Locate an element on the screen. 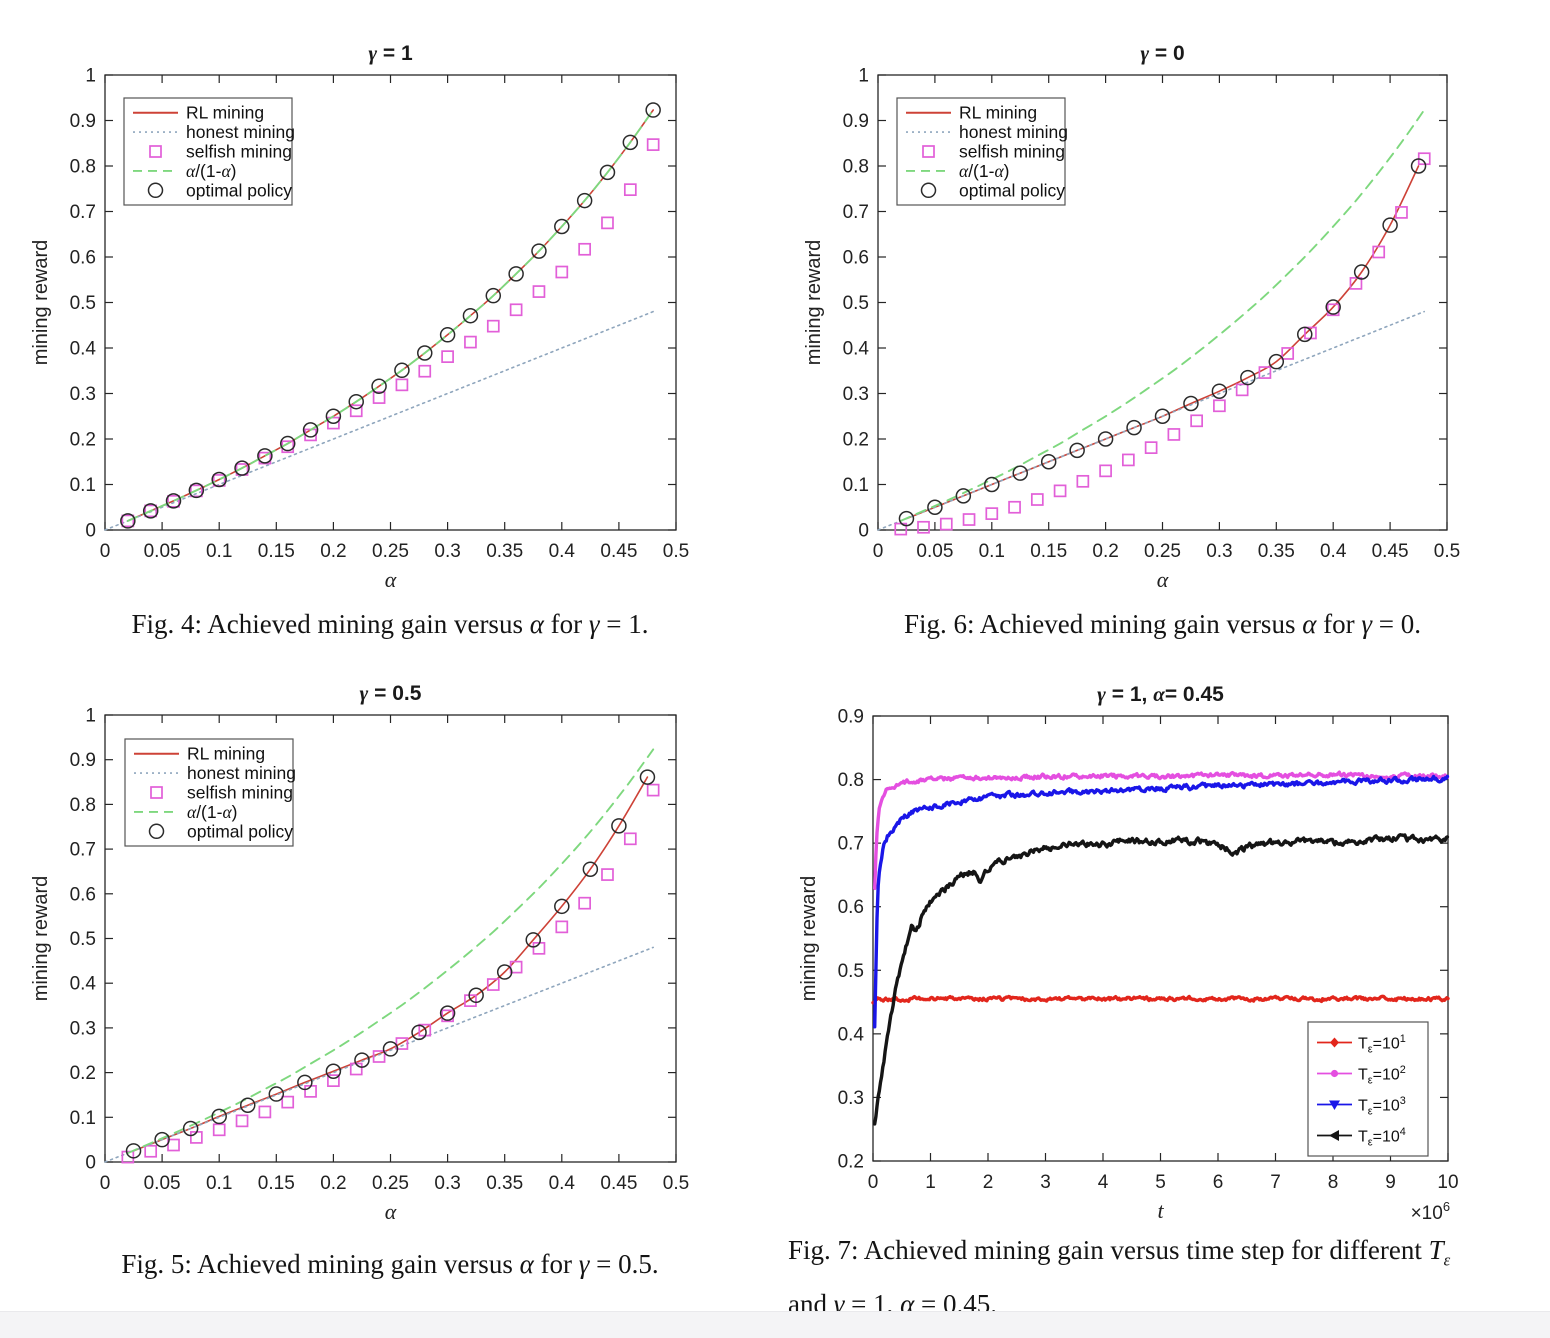 This screenshot has width=1550, height=1338. page-bottom-strip is located at coordinates (775, 1324).